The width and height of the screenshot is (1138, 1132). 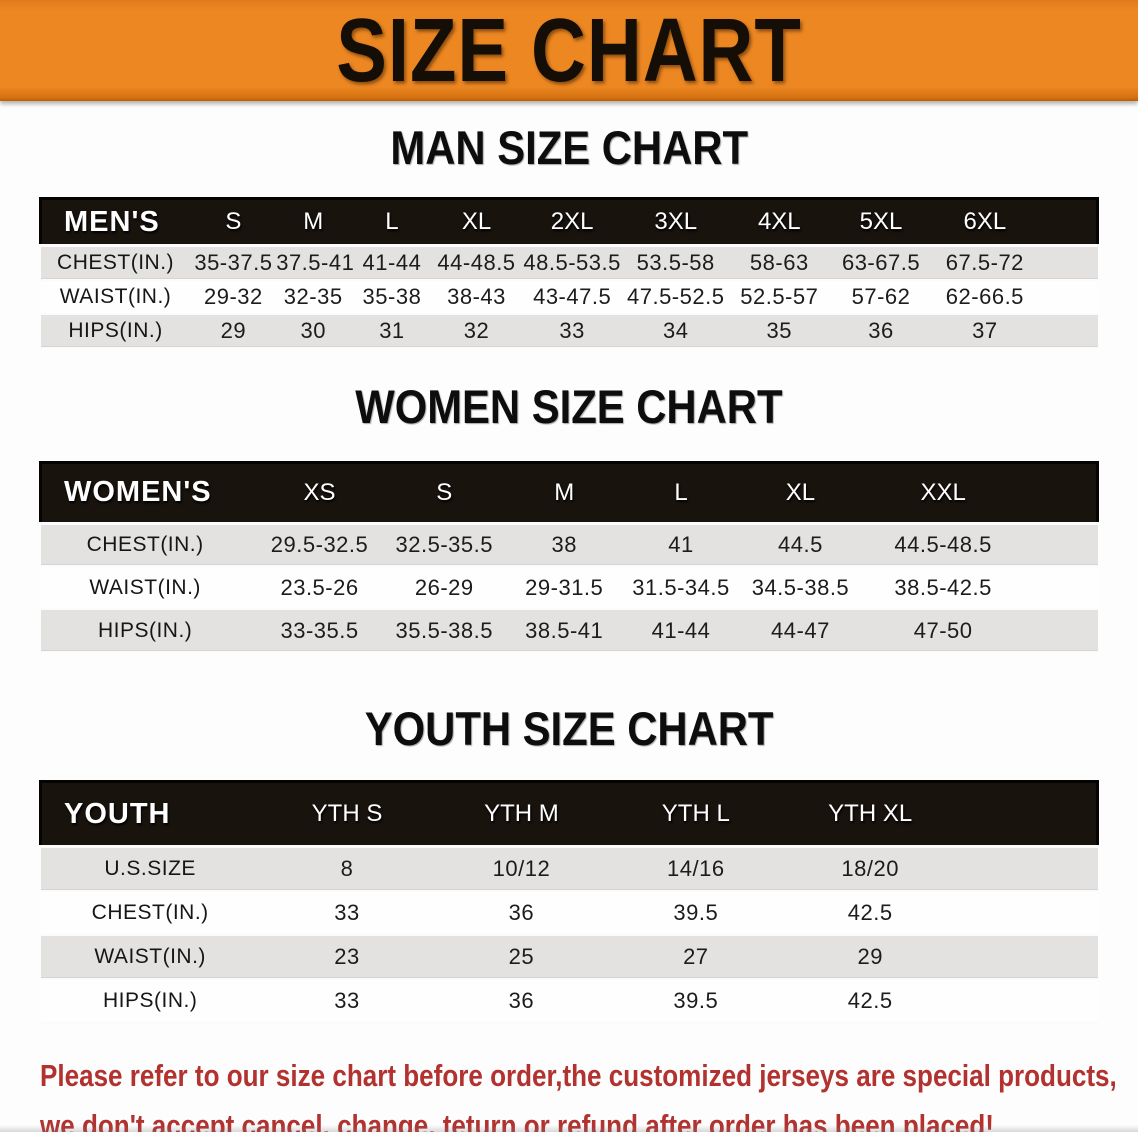 What do you see at coordinates (444, 545) in the screenshot?
I see `size-value-cell: 32.5-35.5` at bounding box center [444, 545].